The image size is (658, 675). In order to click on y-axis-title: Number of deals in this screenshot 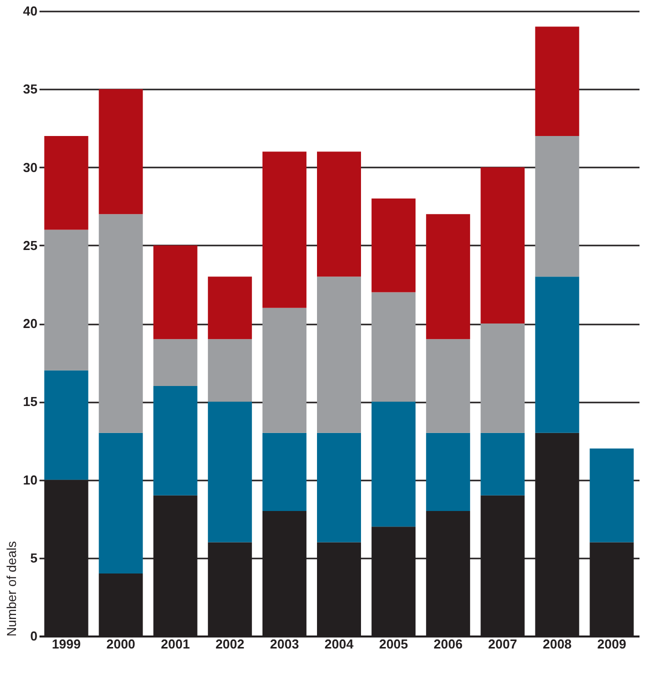, I will do `click(12, 588)`.